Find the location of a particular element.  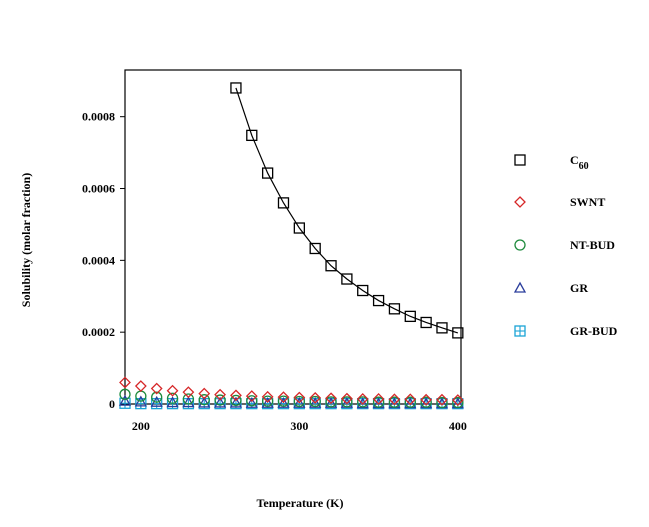

legend-marker-c60 is located at coordinates (520, 160).